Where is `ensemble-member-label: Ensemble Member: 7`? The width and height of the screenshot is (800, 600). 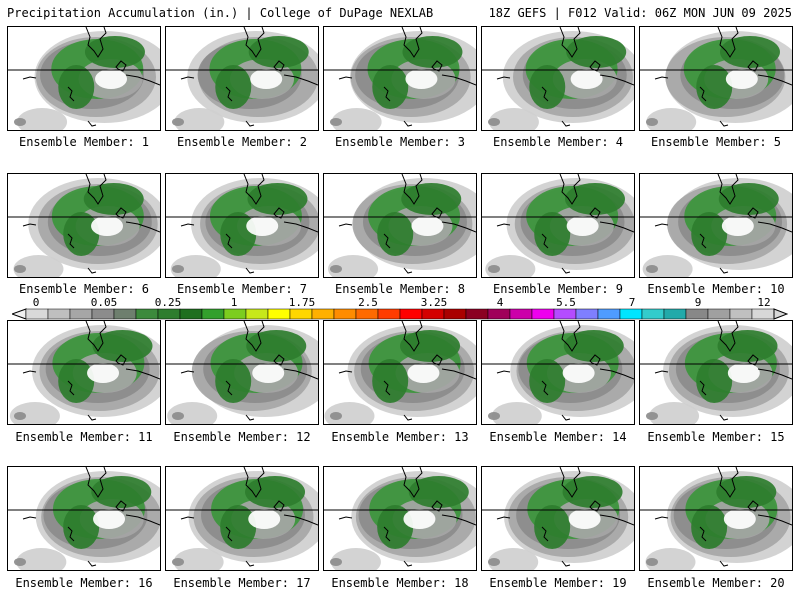 ensemble-member-label: Ensemble Member: 7 is located at coordinates (242, 289).